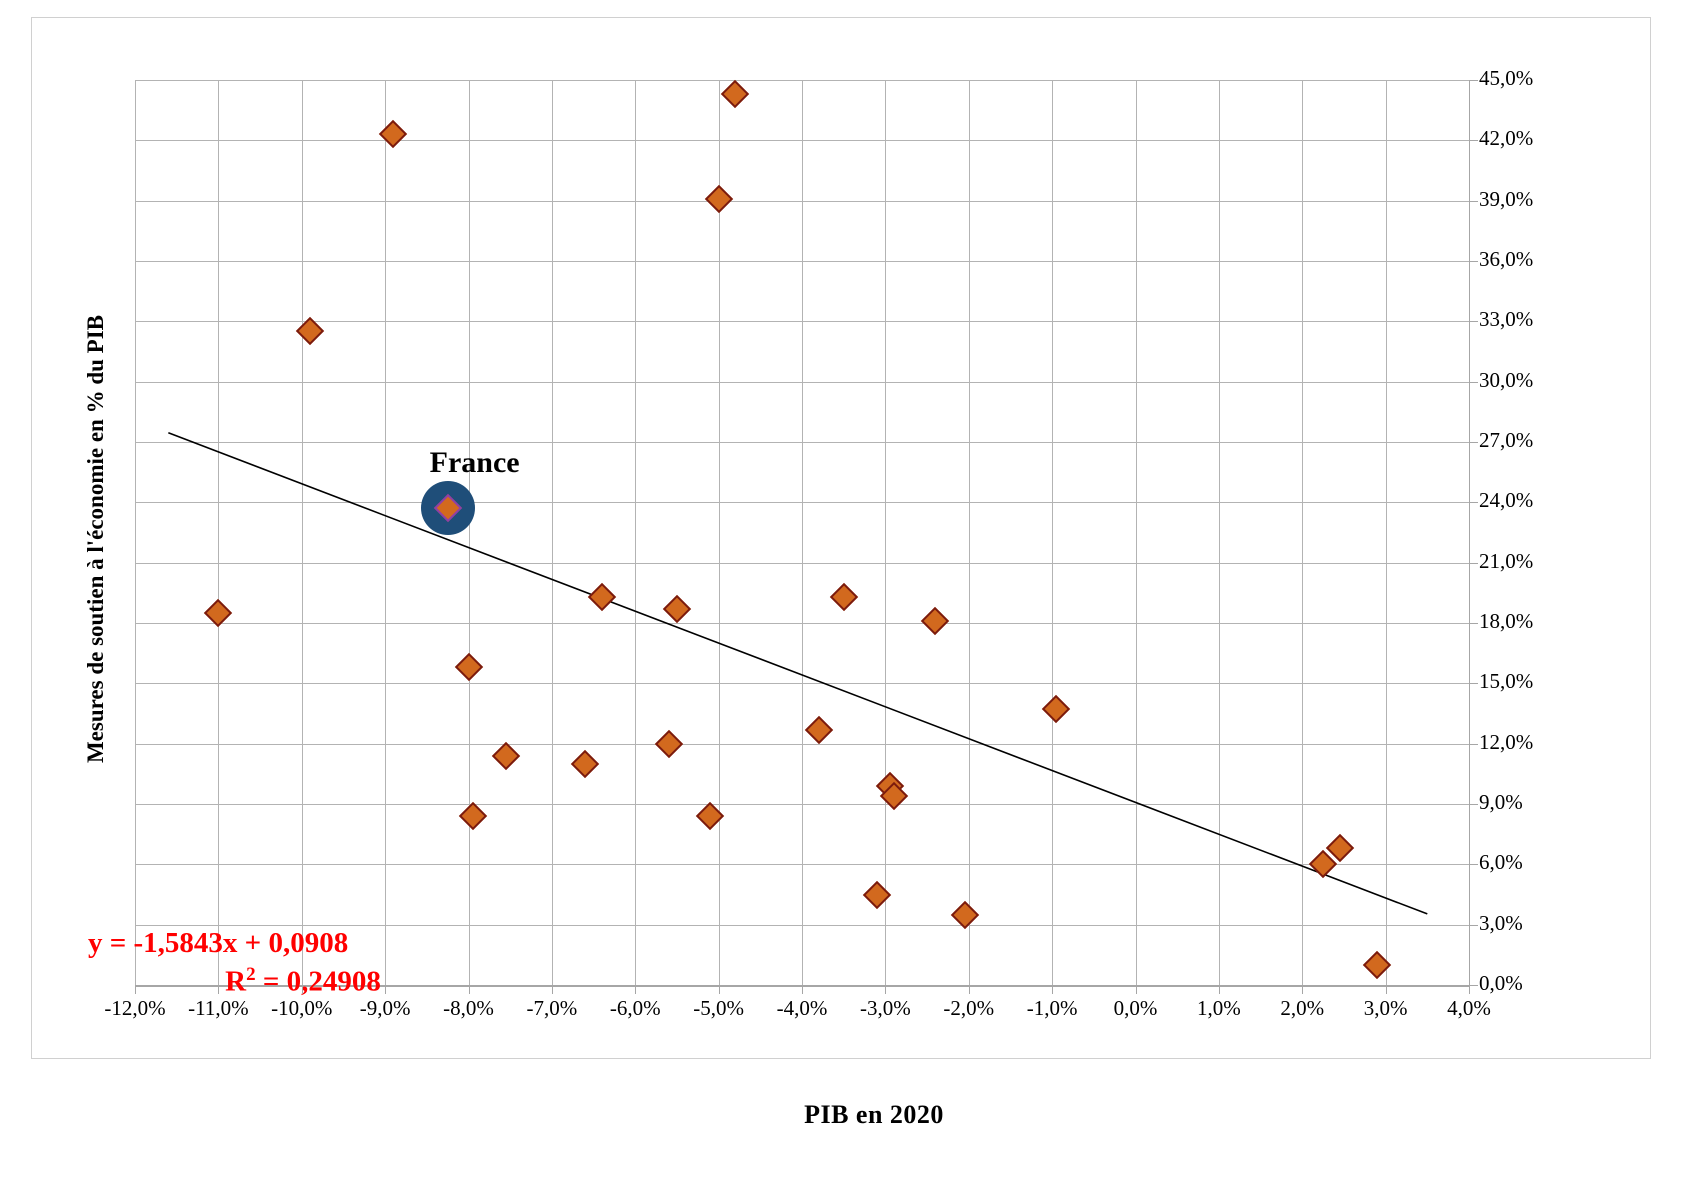 Image resolution: width=1684 pixels, height=1190 pixels. Describe the element at coordinates (218, 1008) in the screenshot. I see `x-axis-tick-label: -11,0%` at that location.